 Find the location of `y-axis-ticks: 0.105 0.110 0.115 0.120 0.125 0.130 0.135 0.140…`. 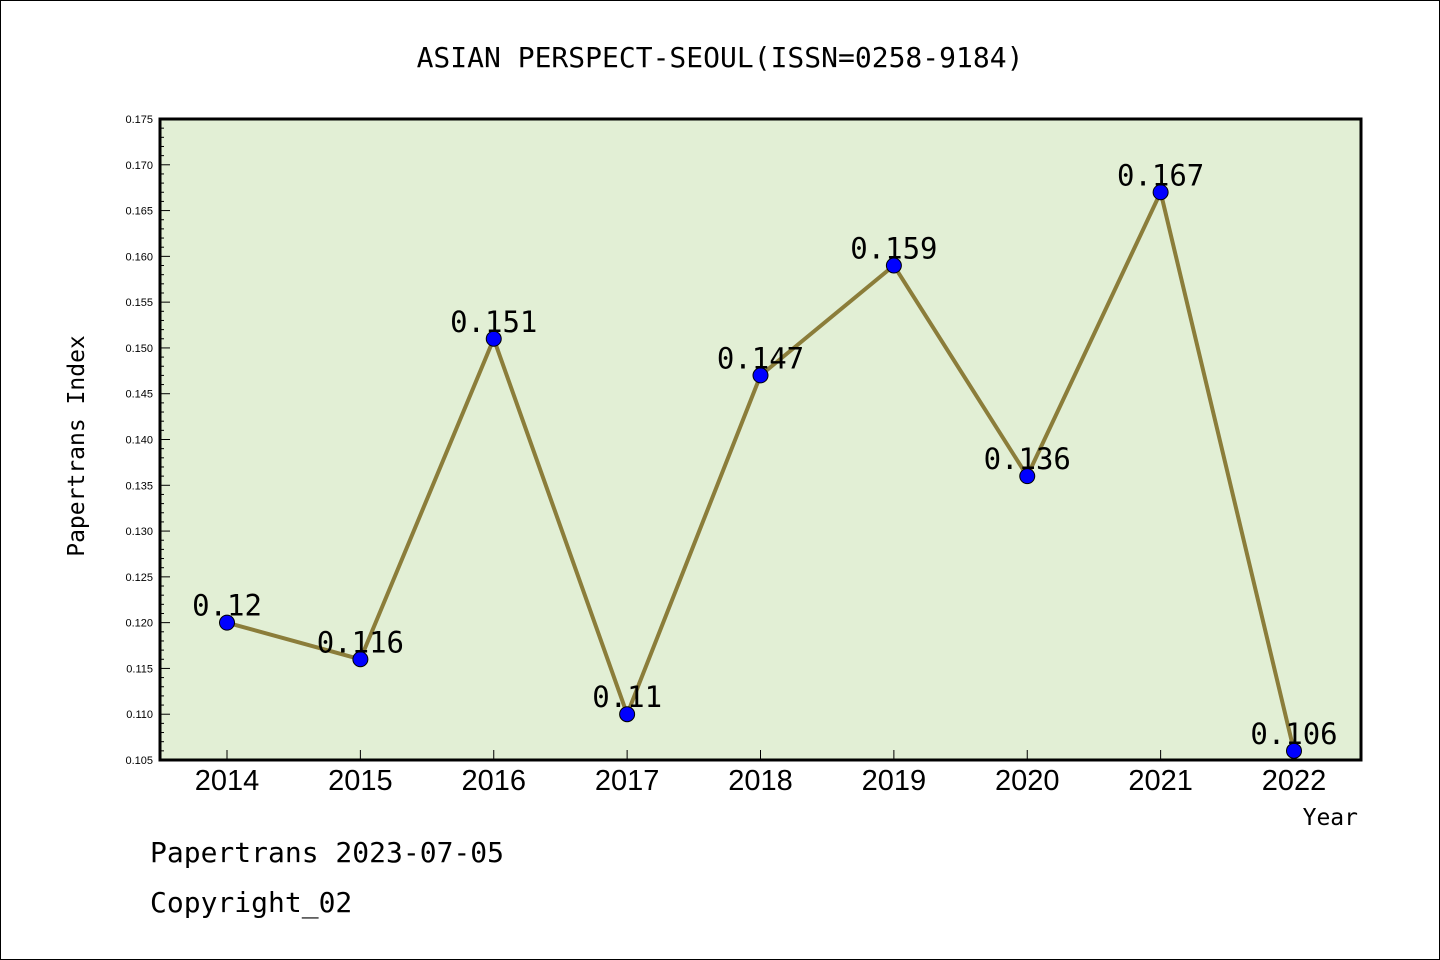

y-axis-ticks: 0.105 0.110 0.115 0.120 0.125 0.130 0.135 0.140… is located at coordinates (147, 440).